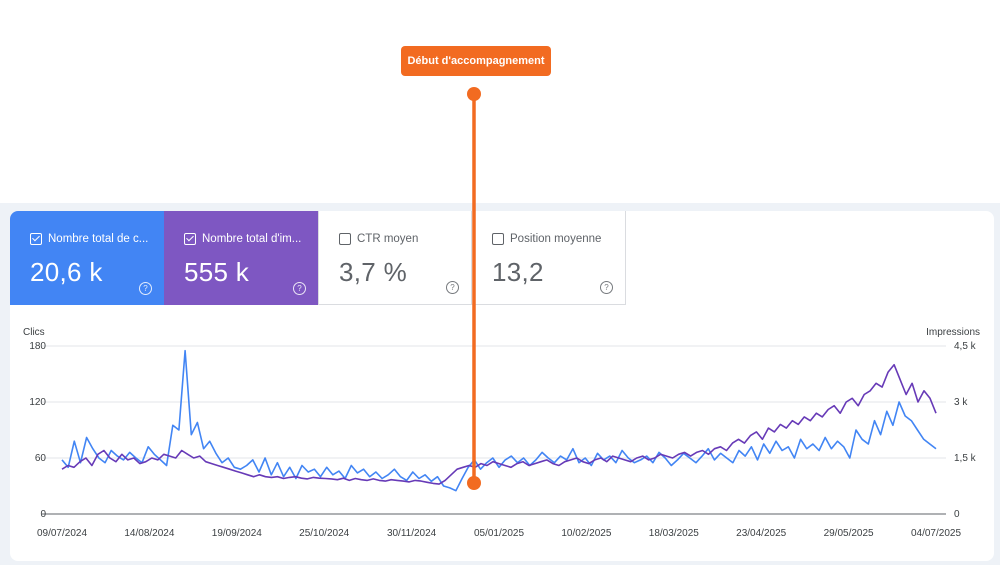 The height and width of the screenshot is (565, 1000). I want to click on metric-label: Position moyenne, so click(556, 239).